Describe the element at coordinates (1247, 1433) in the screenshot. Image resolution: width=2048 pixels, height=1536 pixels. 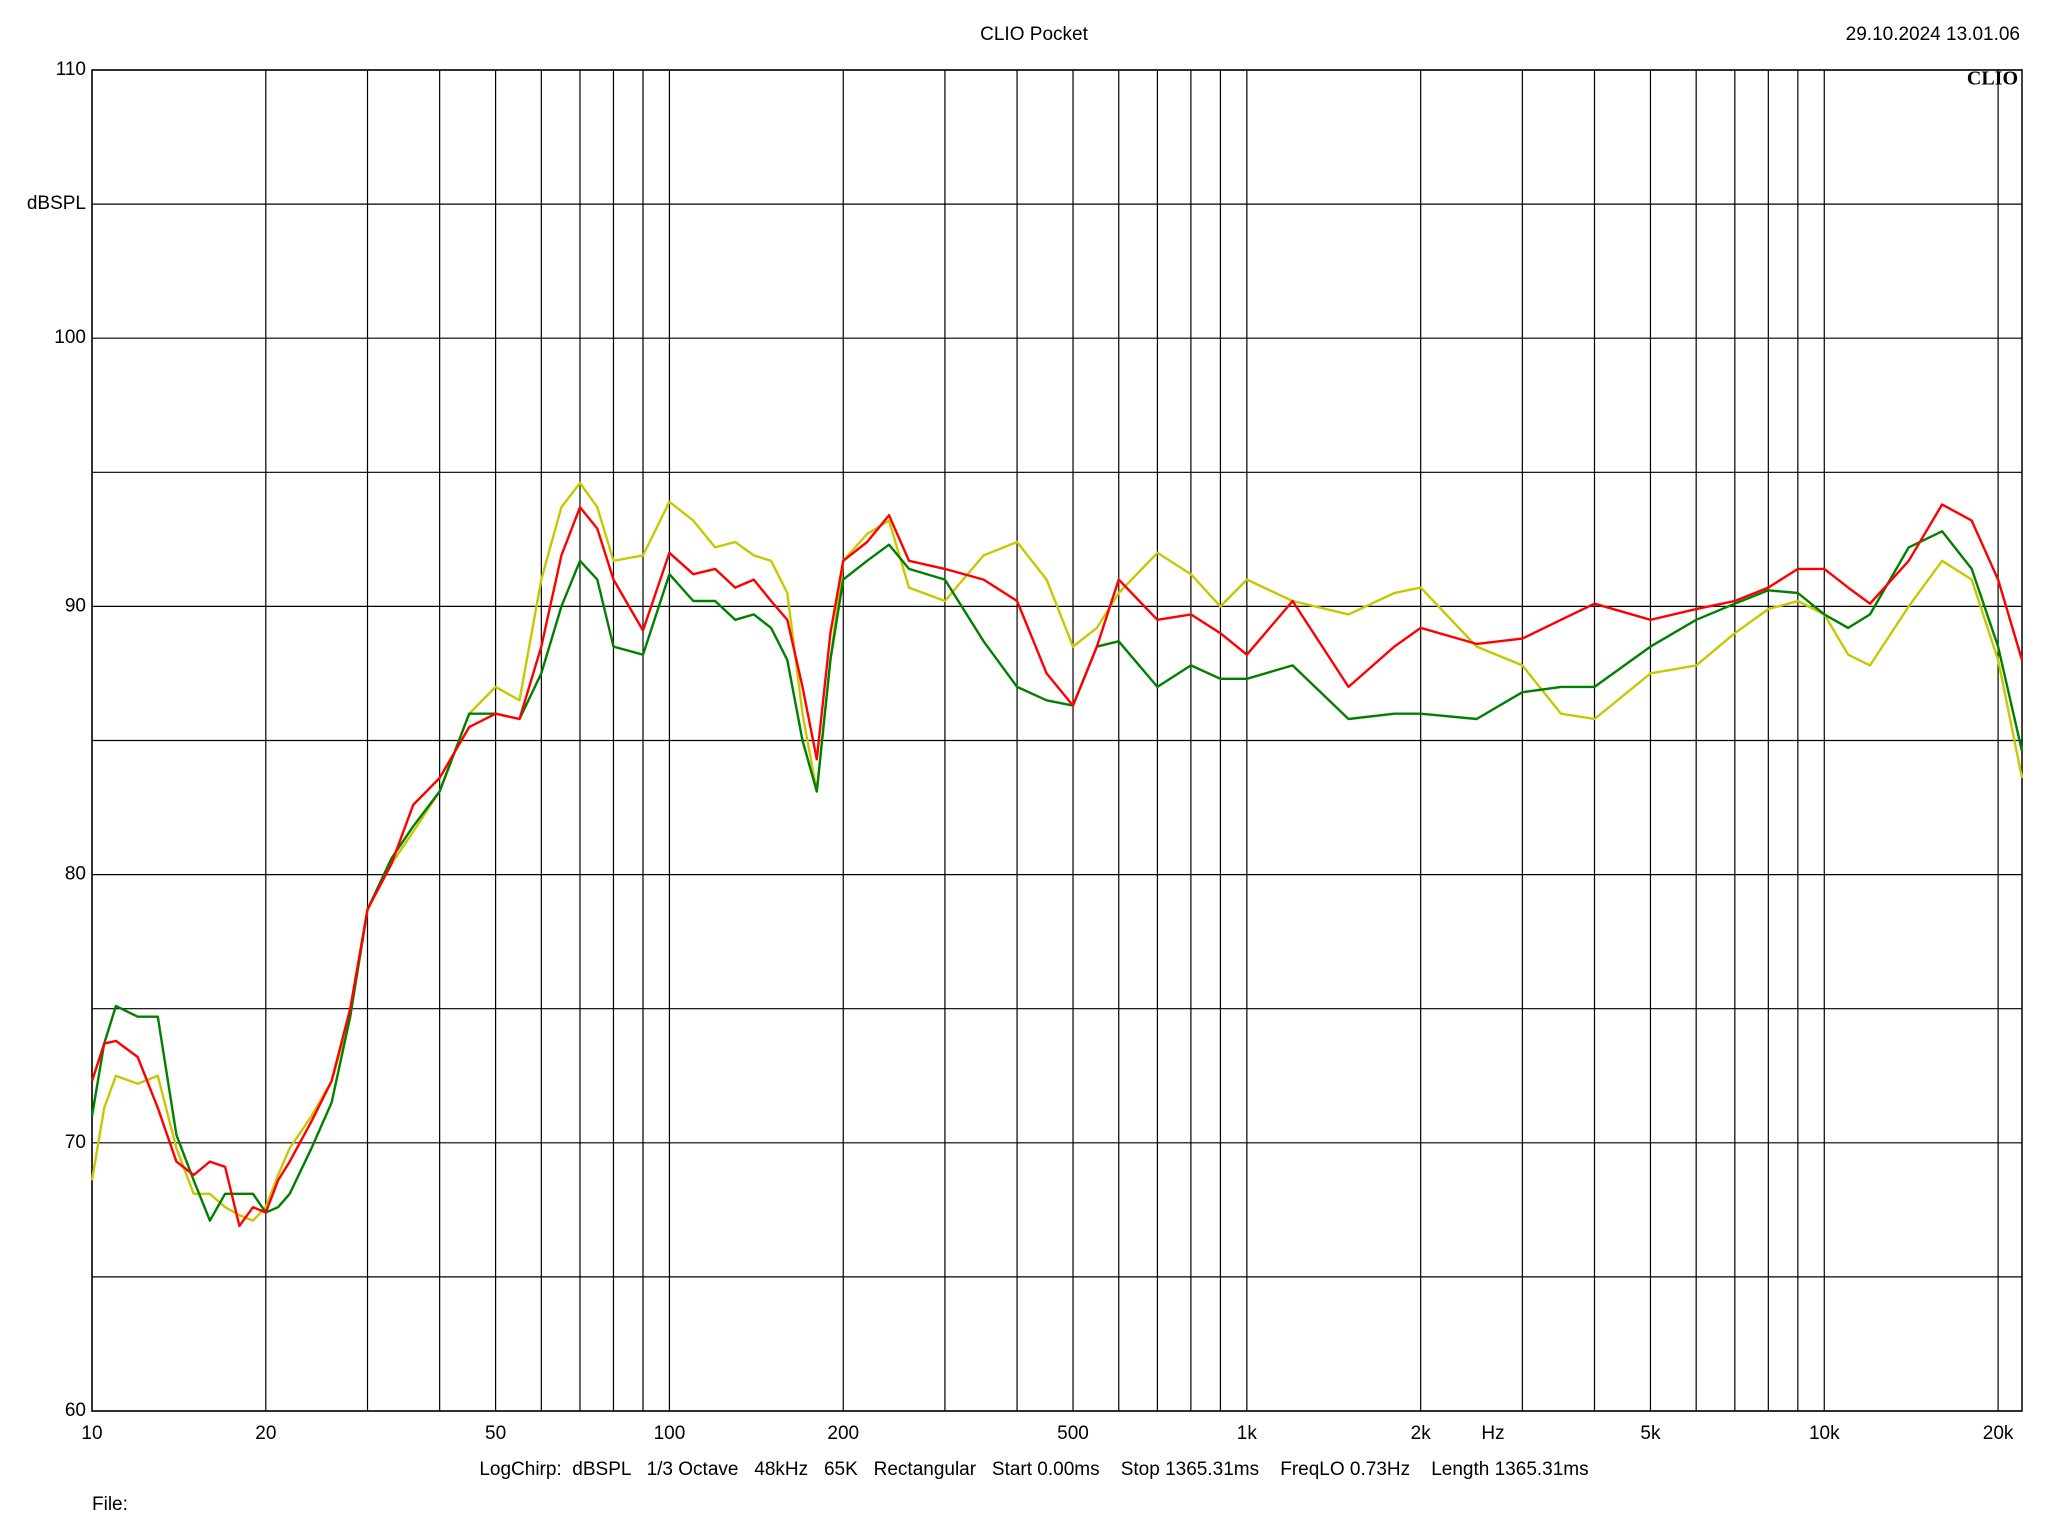
I see `x-tick-label: 1k` at that location.